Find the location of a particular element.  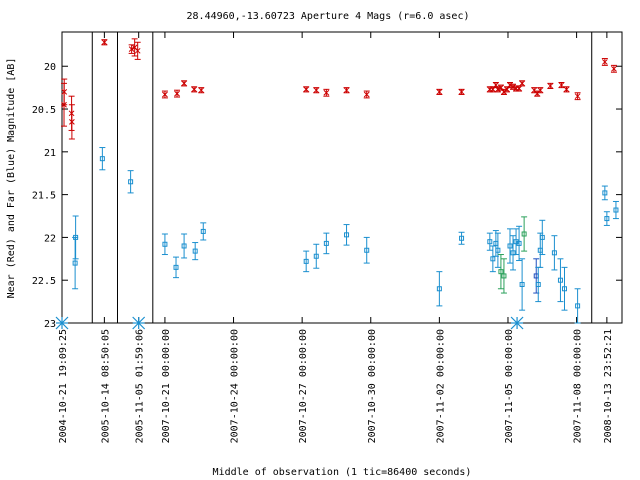

y-tick-label-5: 22.5 is located at coordinates (44, 281).